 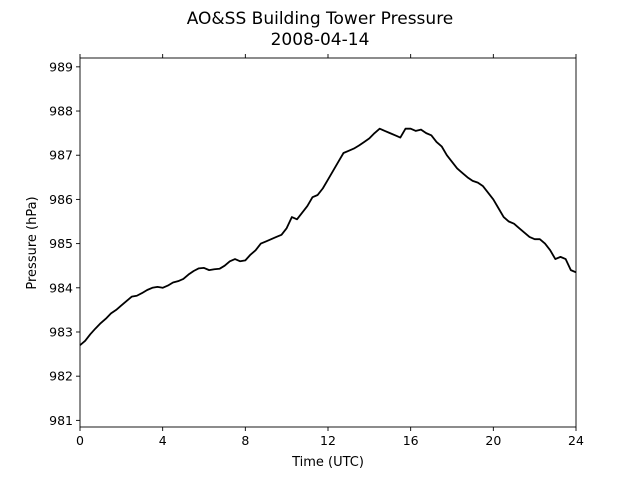 What do you see at coordinates (61, 111) in the screenshot?
I see `y-tick-label: 988` at bounding box center [61, 111].